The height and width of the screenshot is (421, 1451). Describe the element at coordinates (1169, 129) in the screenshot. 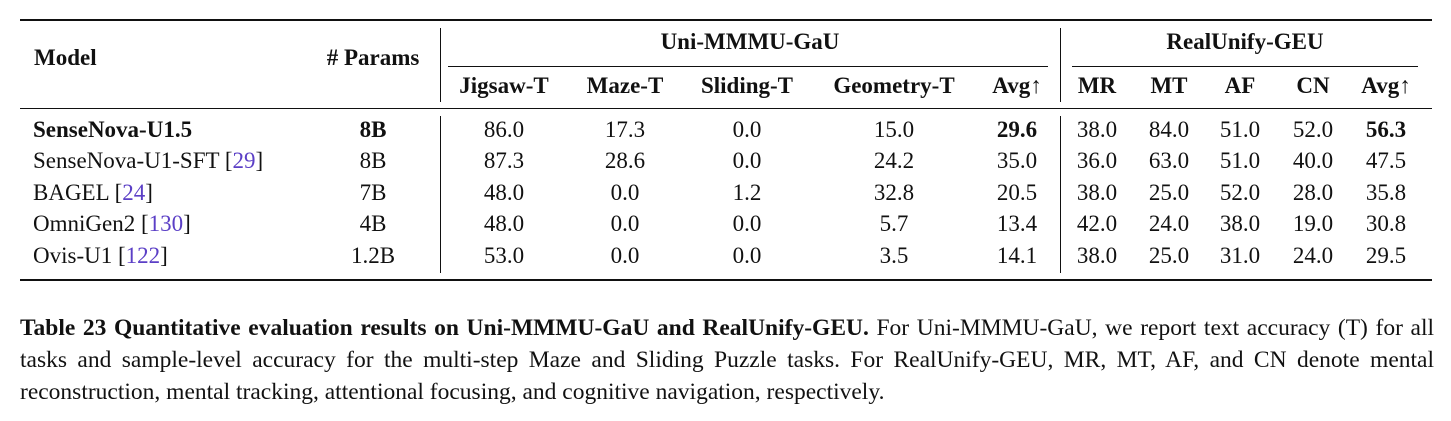

I see `cell-real-1: 84.0` at that location.